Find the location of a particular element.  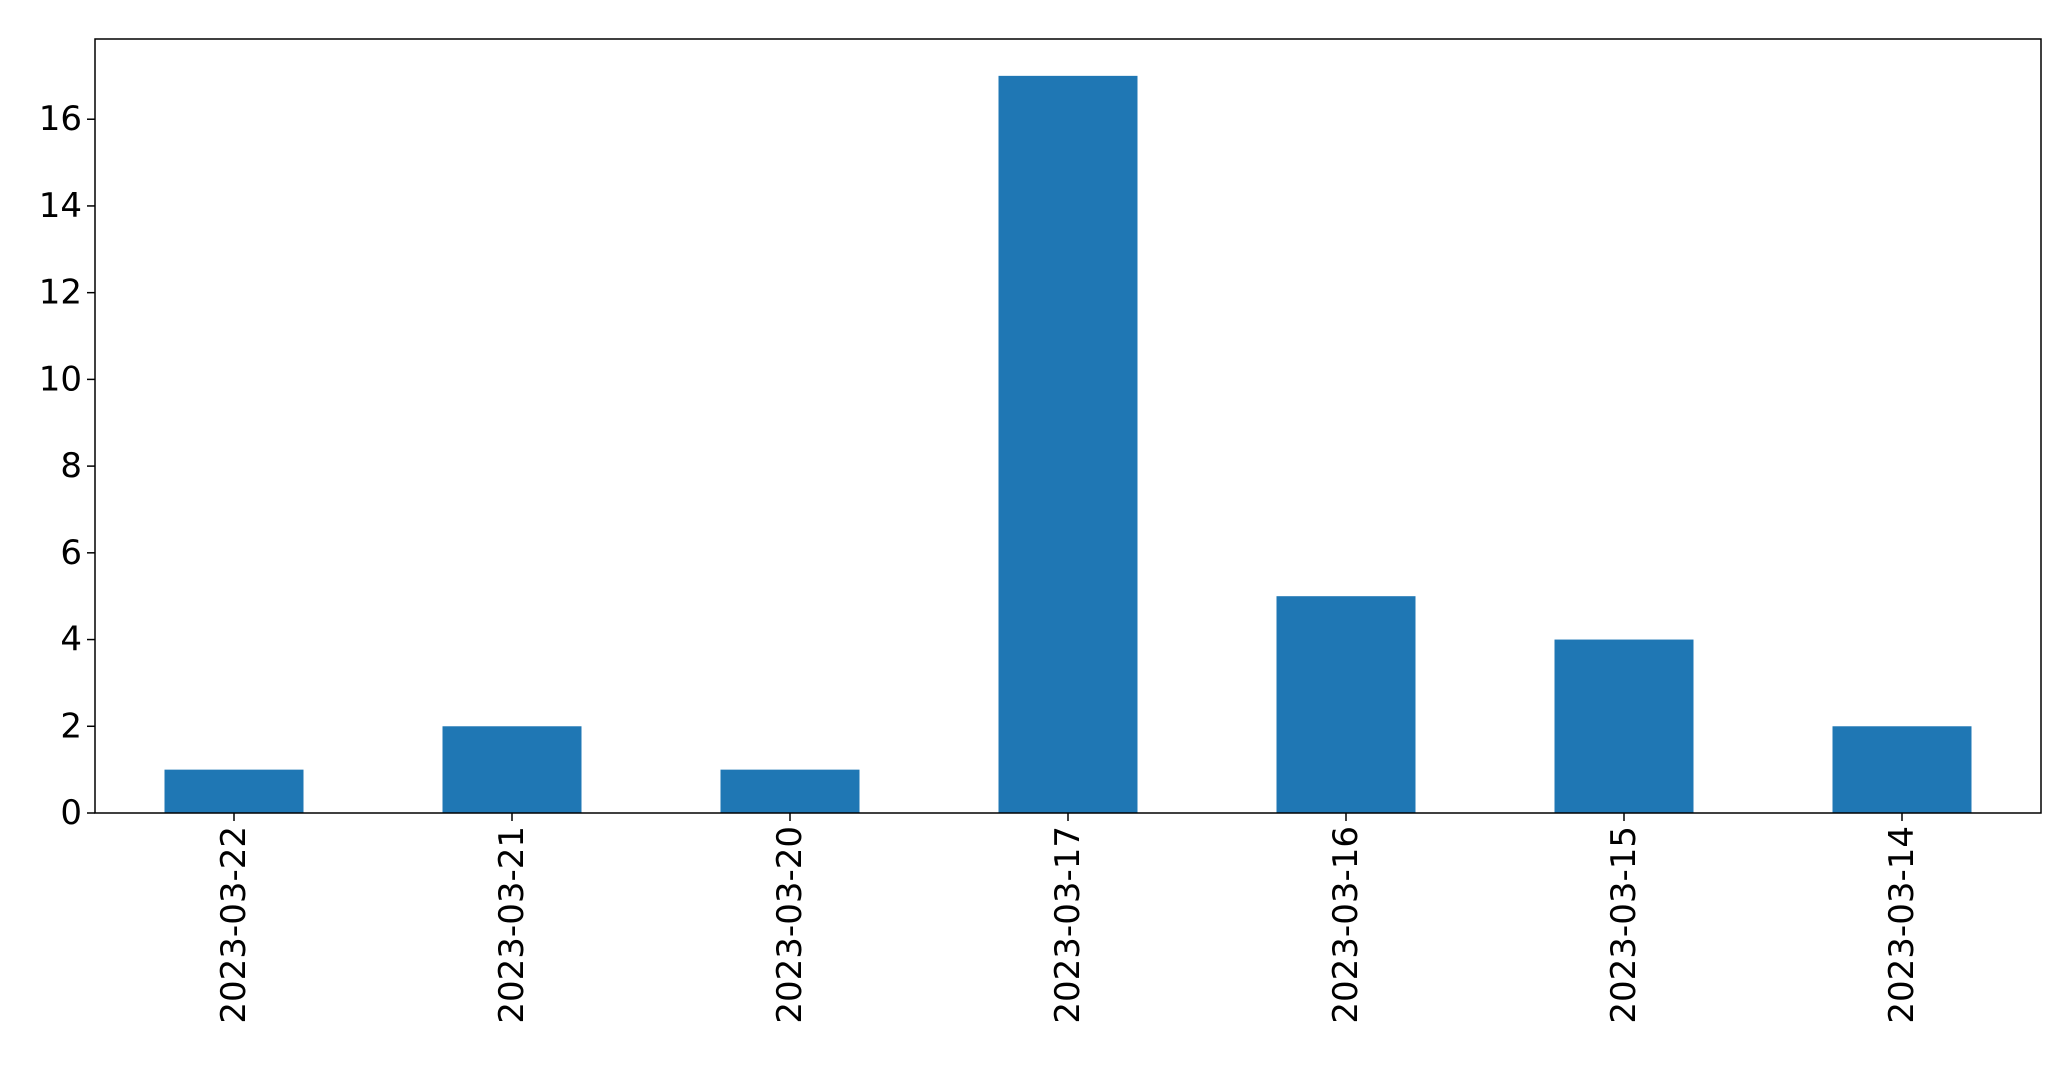

x-tick-label: 2023-03-16 is located at coordinates (1346, 925).